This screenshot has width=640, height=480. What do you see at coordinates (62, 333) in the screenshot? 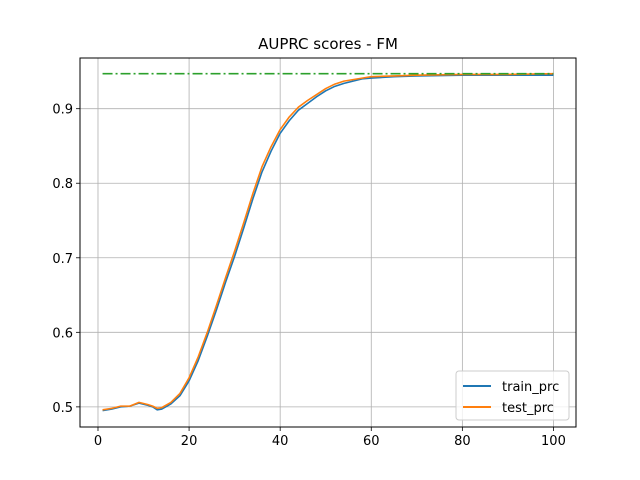
I see `y-tick-label: 0.6` at bounding box center [62, 333].